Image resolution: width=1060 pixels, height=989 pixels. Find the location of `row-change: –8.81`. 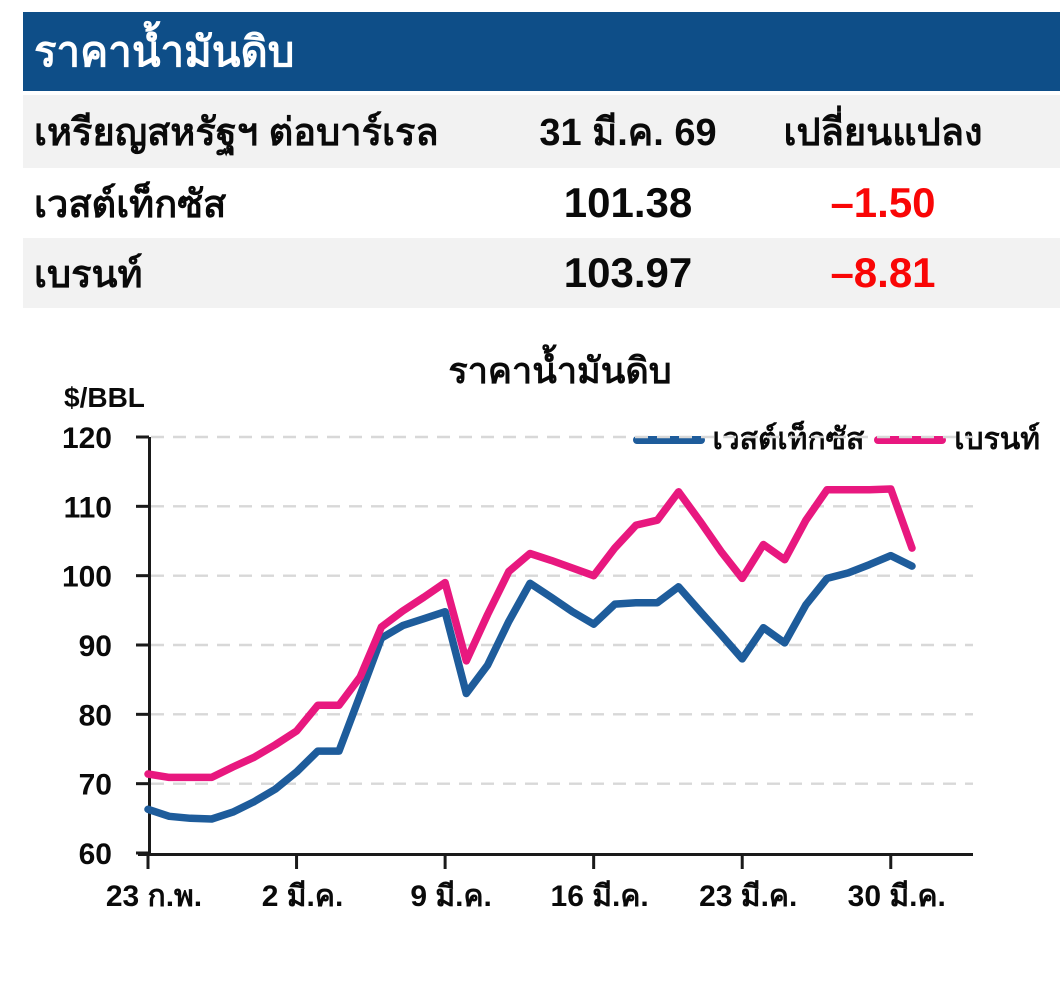

row-change: –8.81 is located at coordinates (883, 272).